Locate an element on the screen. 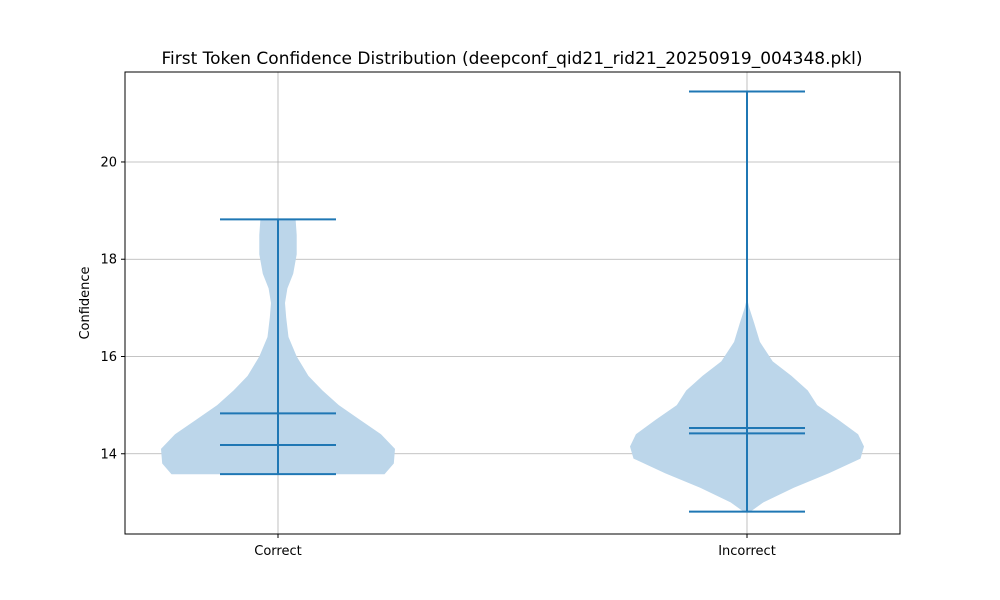 Image resolution: width=1000 pixels, height=600 pixels. y-tick-label: 16 is located at coordinates (108, 357).